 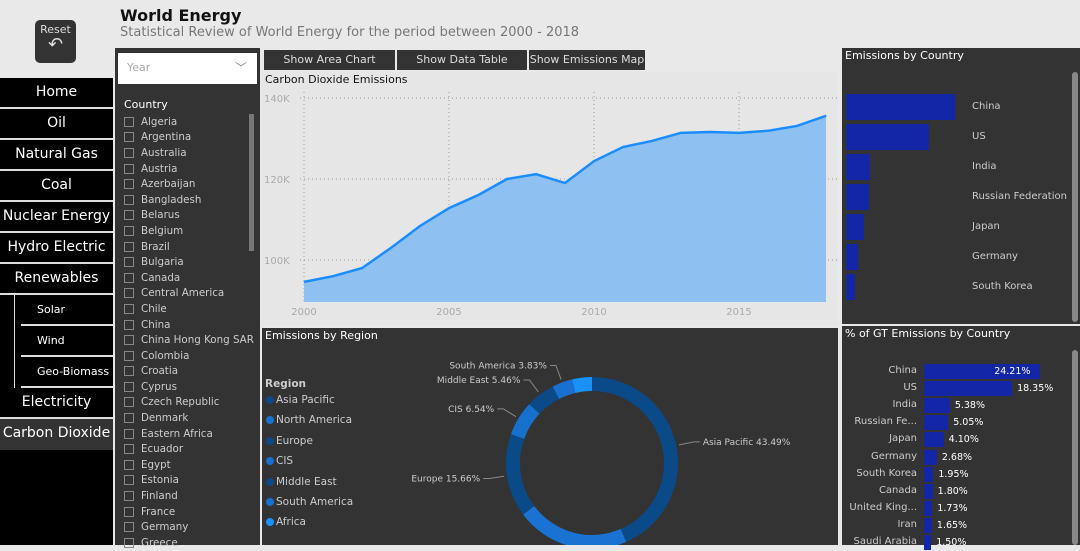 What do you see at coordinates (56, 434) in the screenshot?
I see `nav-item: Carbon Dioxide` at bounding box center [56, 434].